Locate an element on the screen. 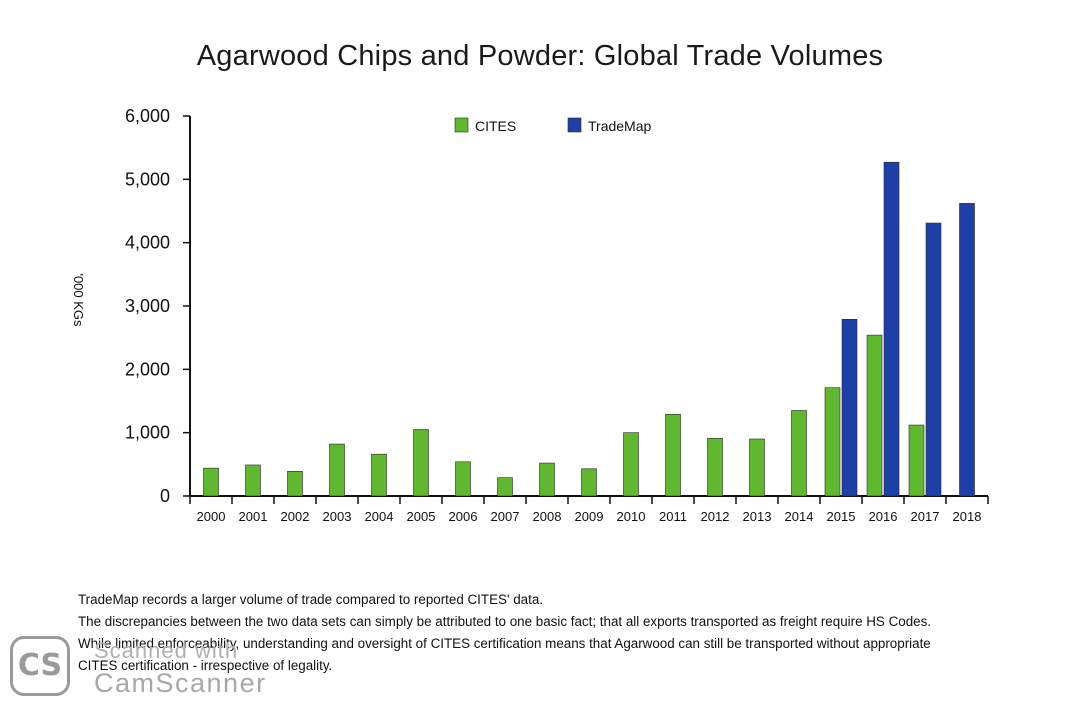  y-tick-label: 1,000 is located at coordinates (147, 433).